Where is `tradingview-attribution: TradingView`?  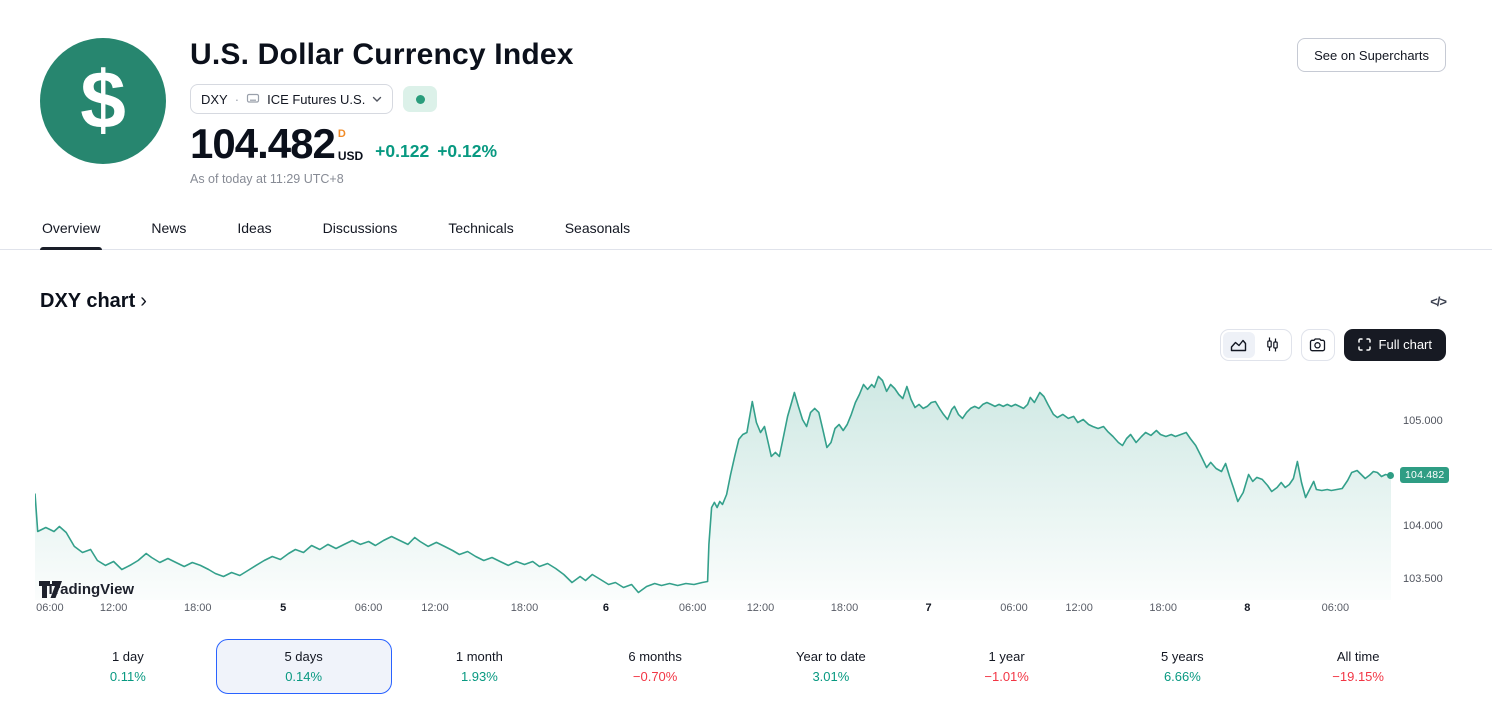 tradingview-attribution: TradingView is located at coordinates (87, 589).